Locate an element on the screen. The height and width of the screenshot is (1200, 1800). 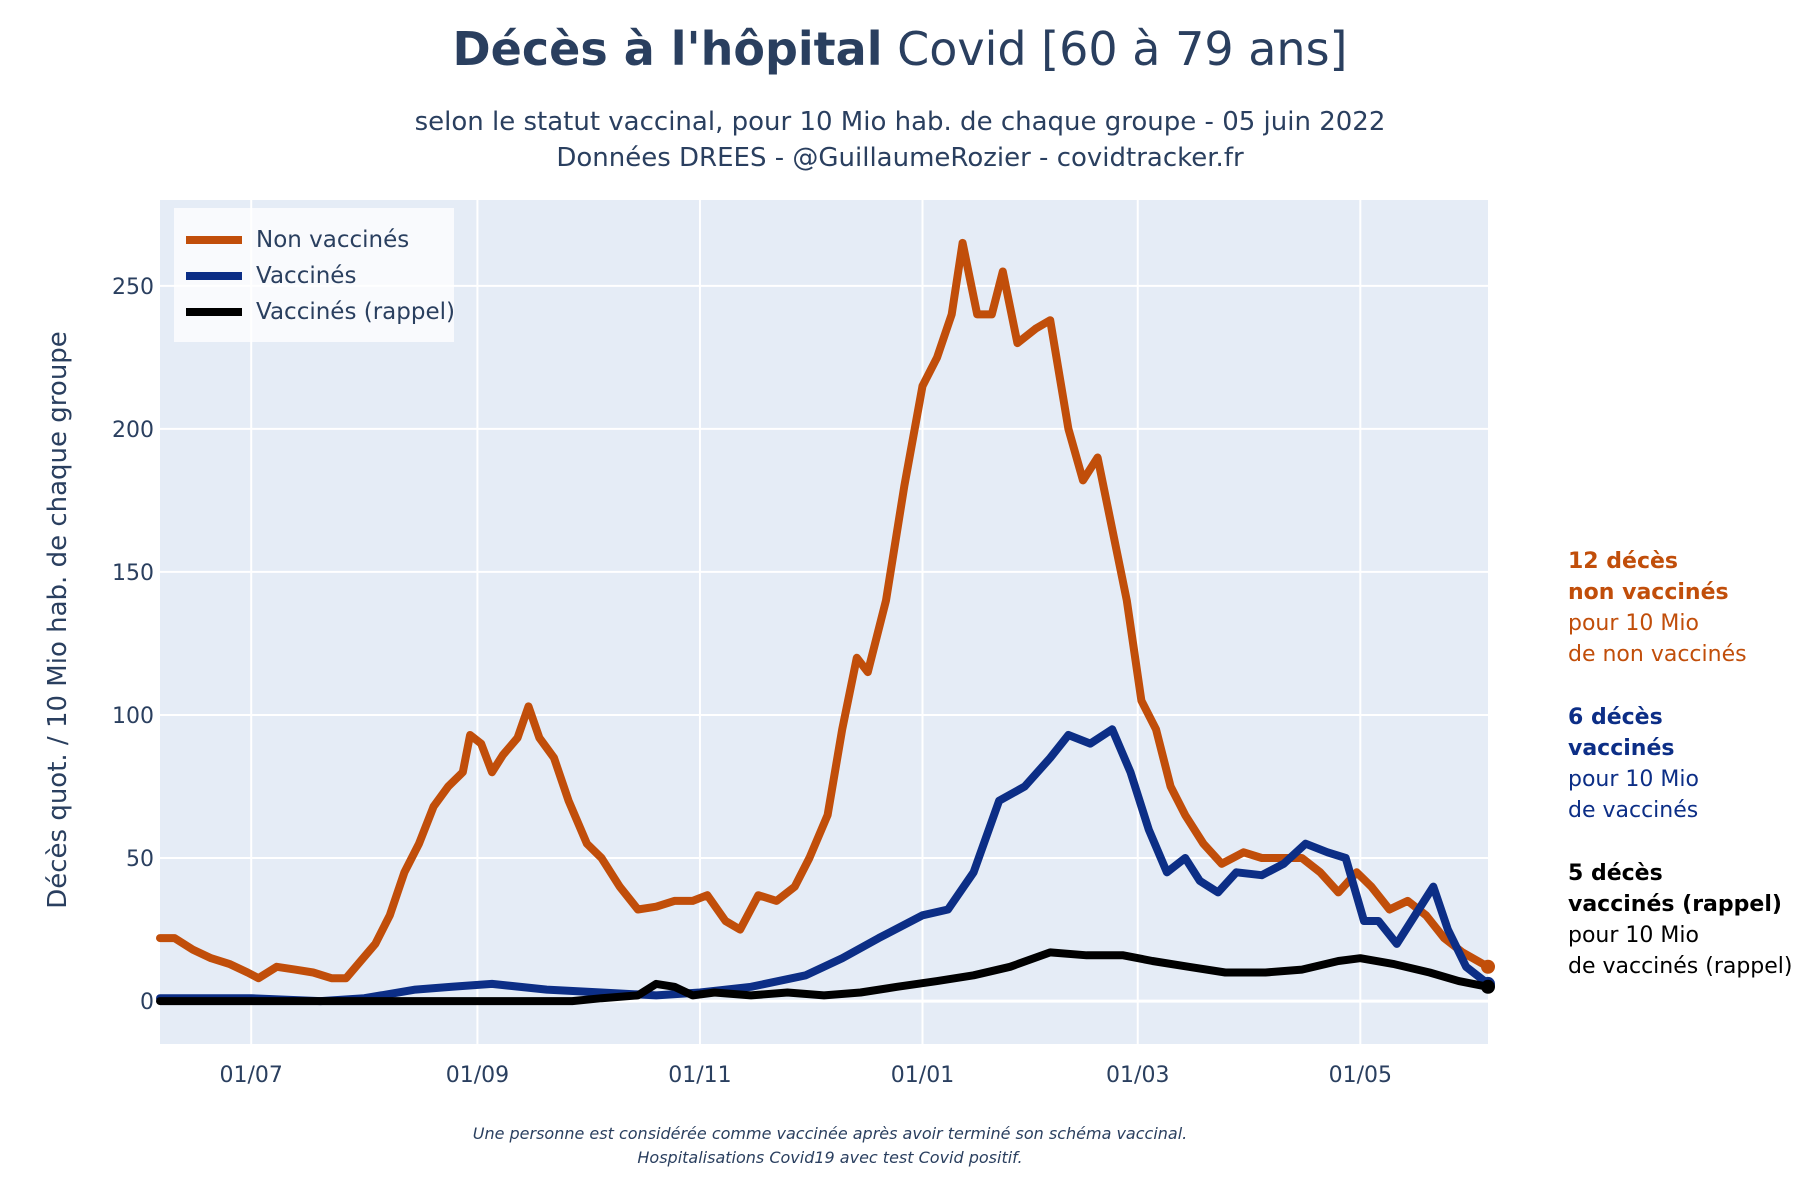
annotation-rappel-count: 5 décès is located at coordinates (1615, 873).